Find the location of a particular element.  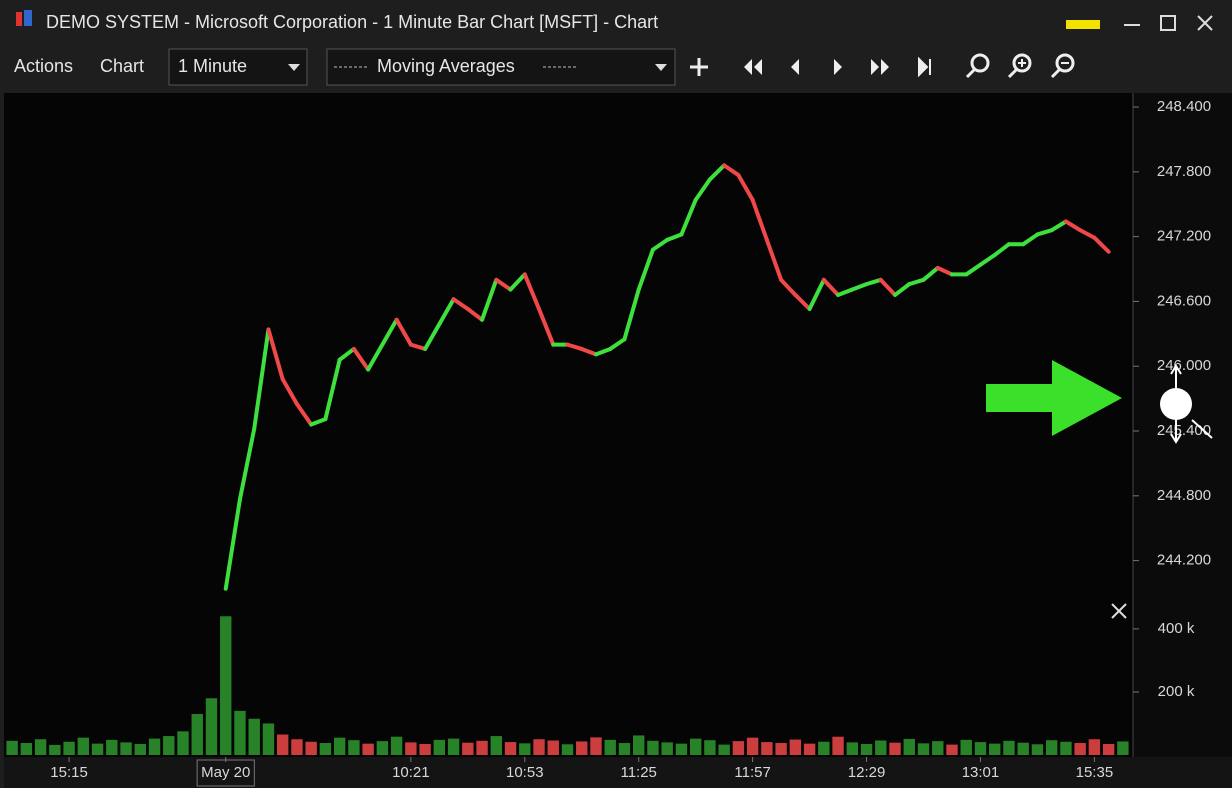

search-button is located at coordinates (980, 63).